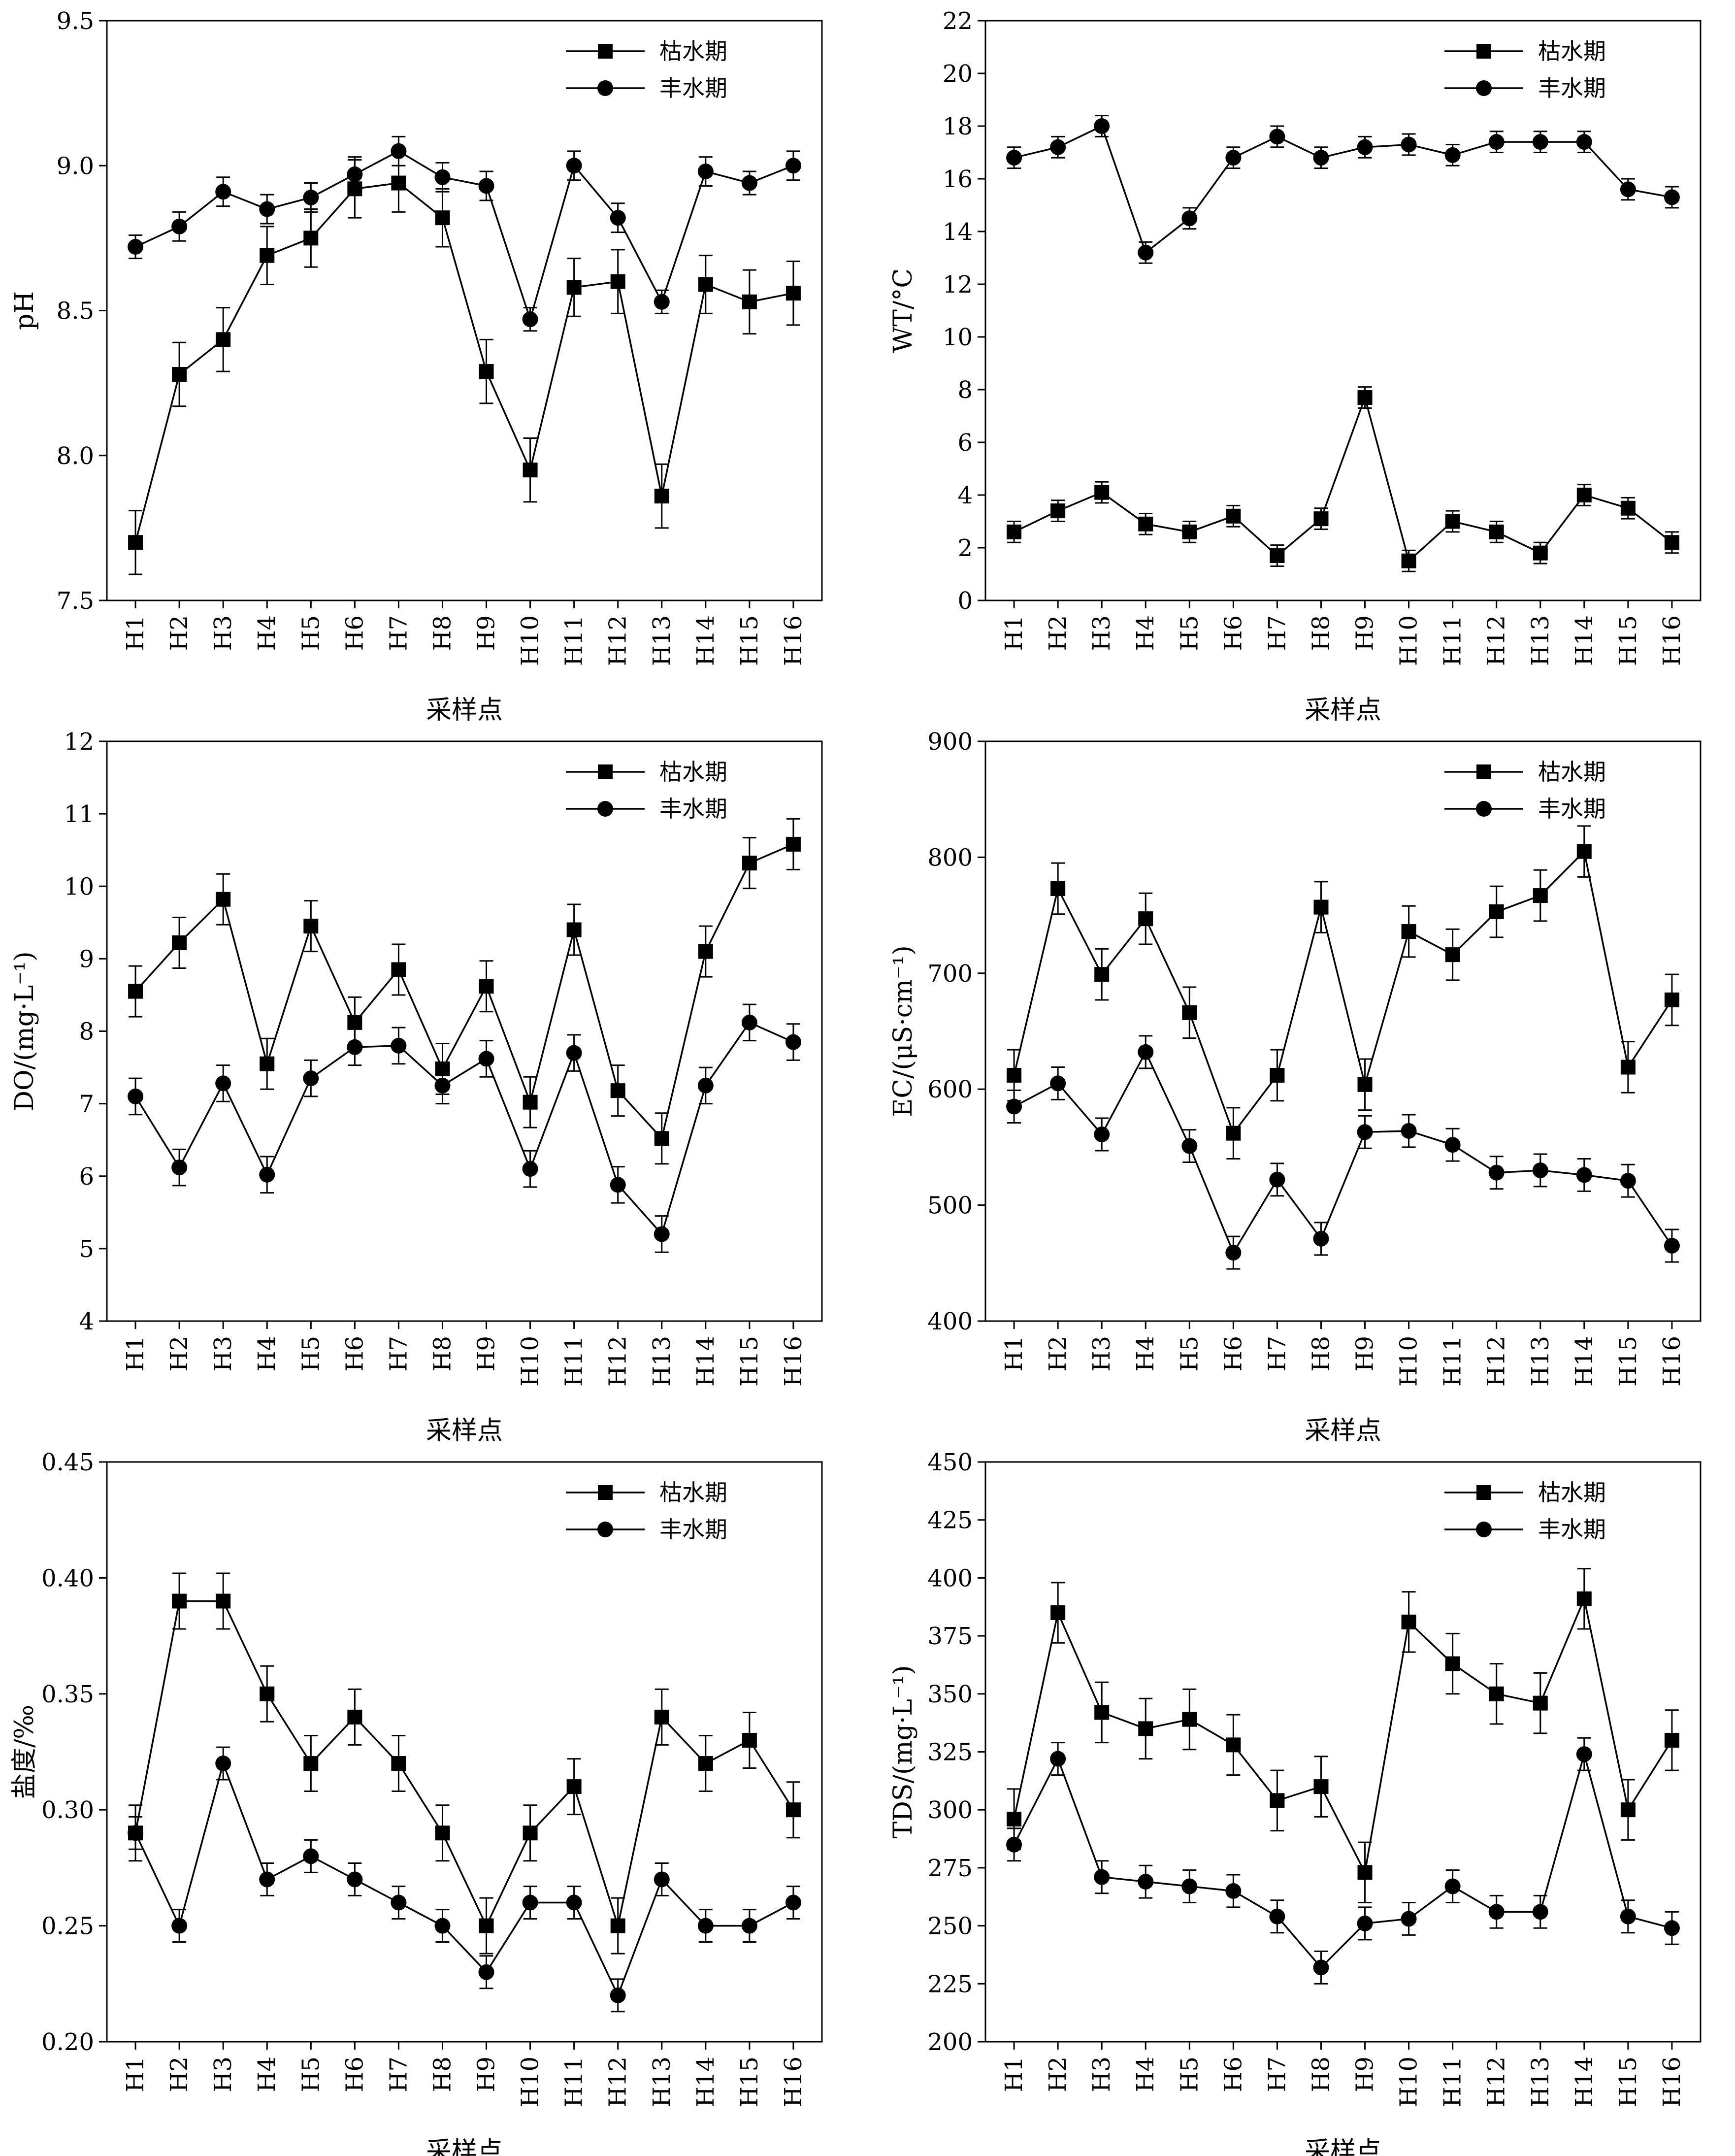 This screenshot has width=1735, height=2156. I want to click on y-tick-label: 325, so click(950, 1752).